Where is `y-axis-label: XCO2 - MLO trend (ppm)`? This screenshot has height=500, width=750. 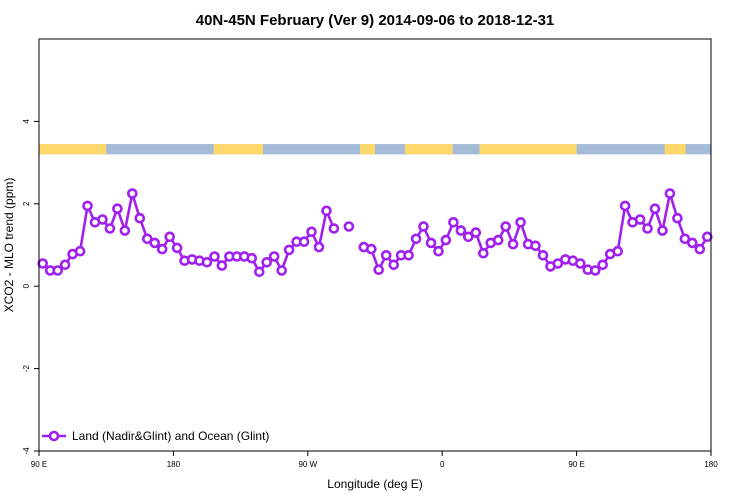 y-axis-label: XCO2 - MLO trend (ppm) is located at coordinates (9, 245).